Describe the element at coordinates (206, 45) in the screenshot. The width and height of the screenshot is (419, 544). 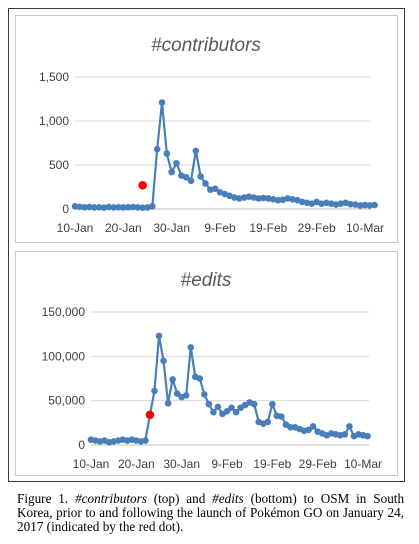
I see `contributors-chart-title: #contributors` at that location.